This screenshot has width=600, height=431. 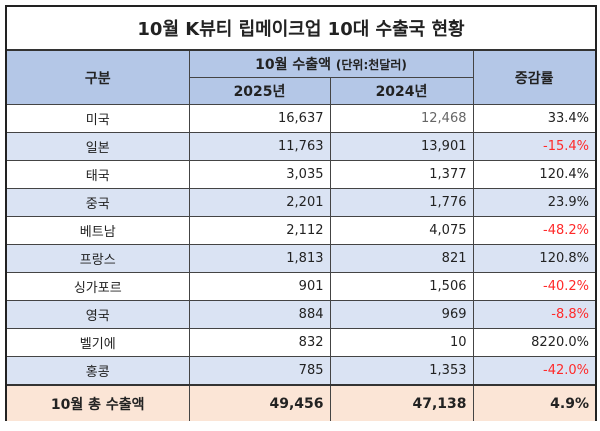 What do you see at coordinates (98, 230) in the screenshot?
I see `country-cell: 베트남` at bounding box center [98, 230].